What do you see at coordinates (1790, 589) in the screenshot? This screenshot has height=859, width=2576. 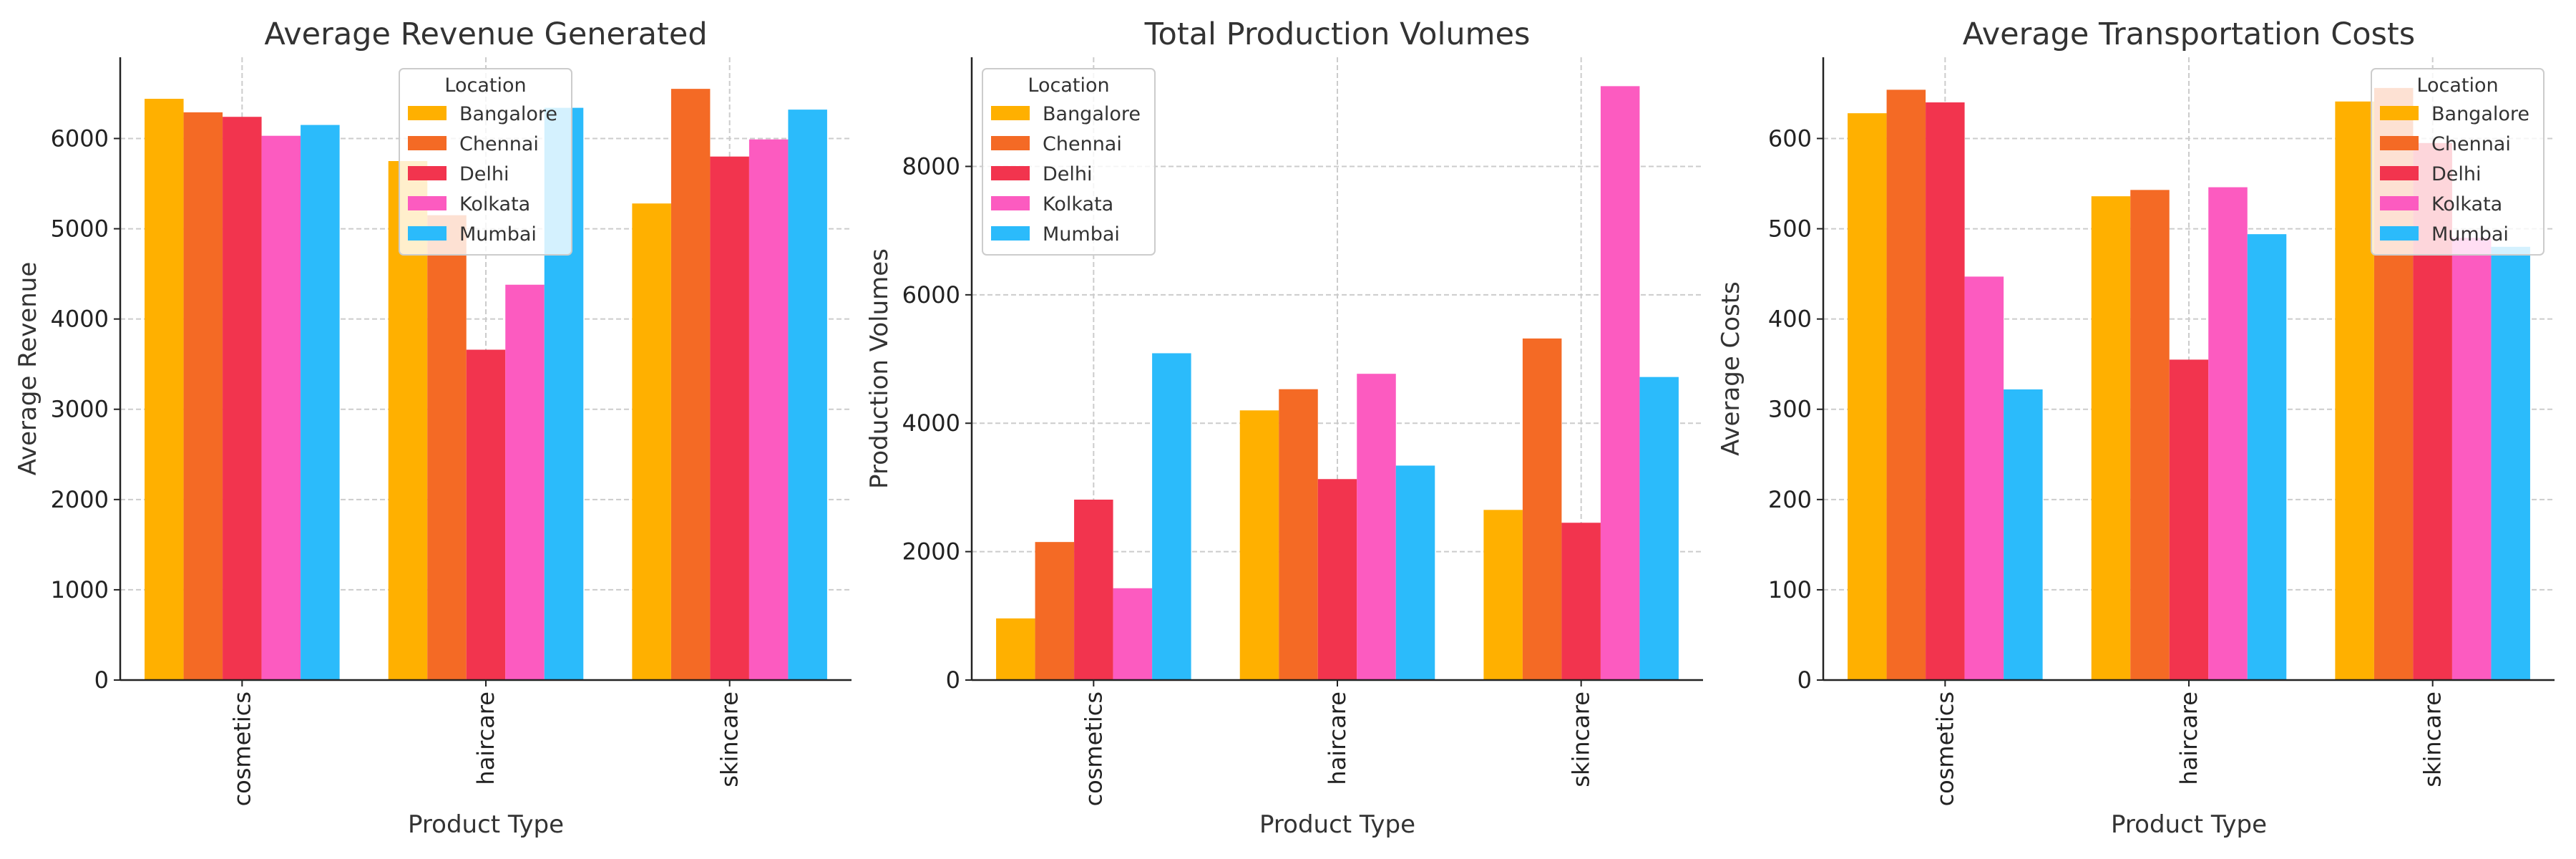 I see `y-tick-label: 100` at bounding box center [1790, 589].